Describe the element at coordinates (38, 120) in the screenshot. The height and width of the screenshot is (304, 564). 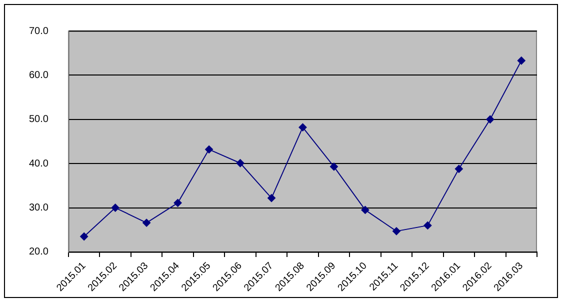
I see `y-tick-label: 50.0` at that location.